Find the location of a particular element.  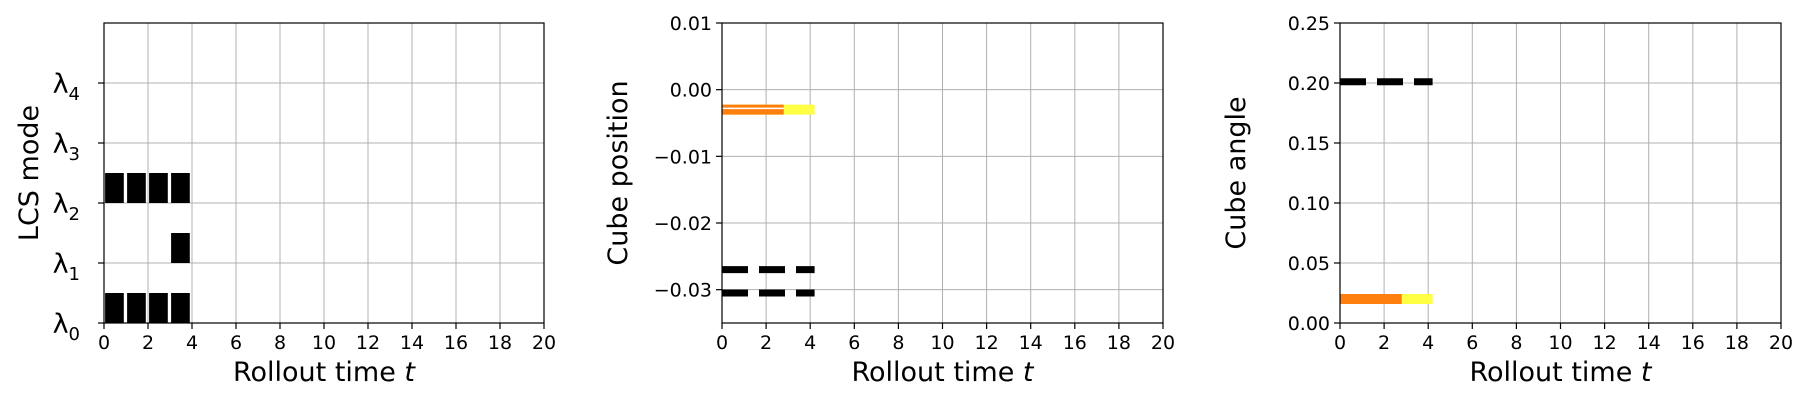

y-tick-label: −0.03 is located at coordinates (683, 291).